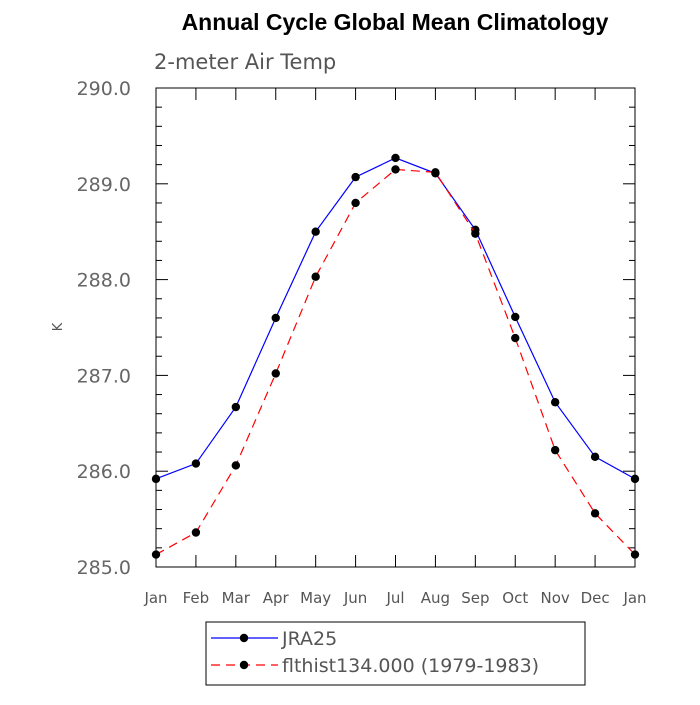 This screenshot has width=700, height=705. I want to click on legend: JRA25 flthist134.000 (1979-1983), so click(395, 653).